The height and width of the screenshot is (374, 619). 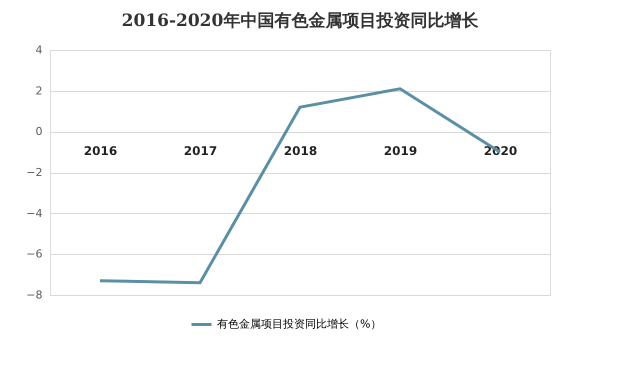 What do you see at coordinates (401, 151) in the screenshot?
I see `x-tick-label: 2019` at bounding box center [401, 151].